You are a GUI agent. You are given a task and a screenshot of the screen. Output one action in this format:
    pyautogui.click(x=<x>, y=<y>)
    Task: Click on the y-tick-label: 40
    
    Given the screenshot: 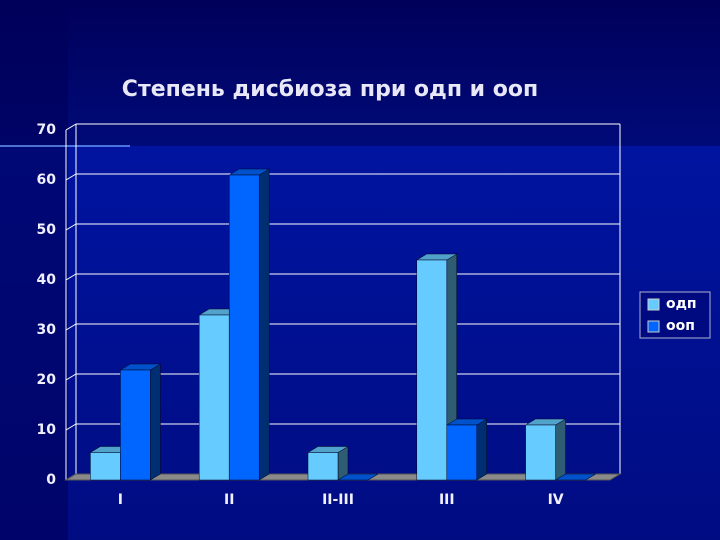 What is the action you would take?
    pyautogui.click(x=47, y=280)
    